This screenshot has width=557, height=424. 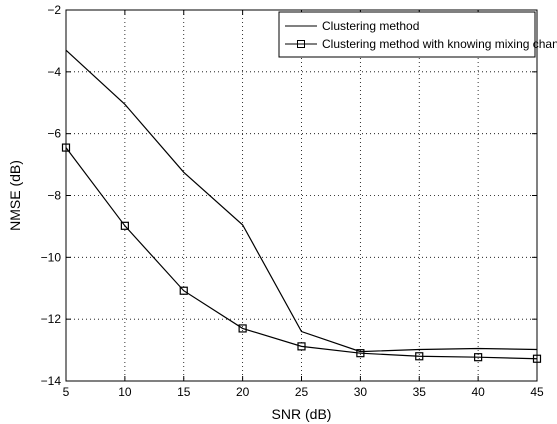 I want to click on x-tick-label: 5, so click(x=66, y=392).